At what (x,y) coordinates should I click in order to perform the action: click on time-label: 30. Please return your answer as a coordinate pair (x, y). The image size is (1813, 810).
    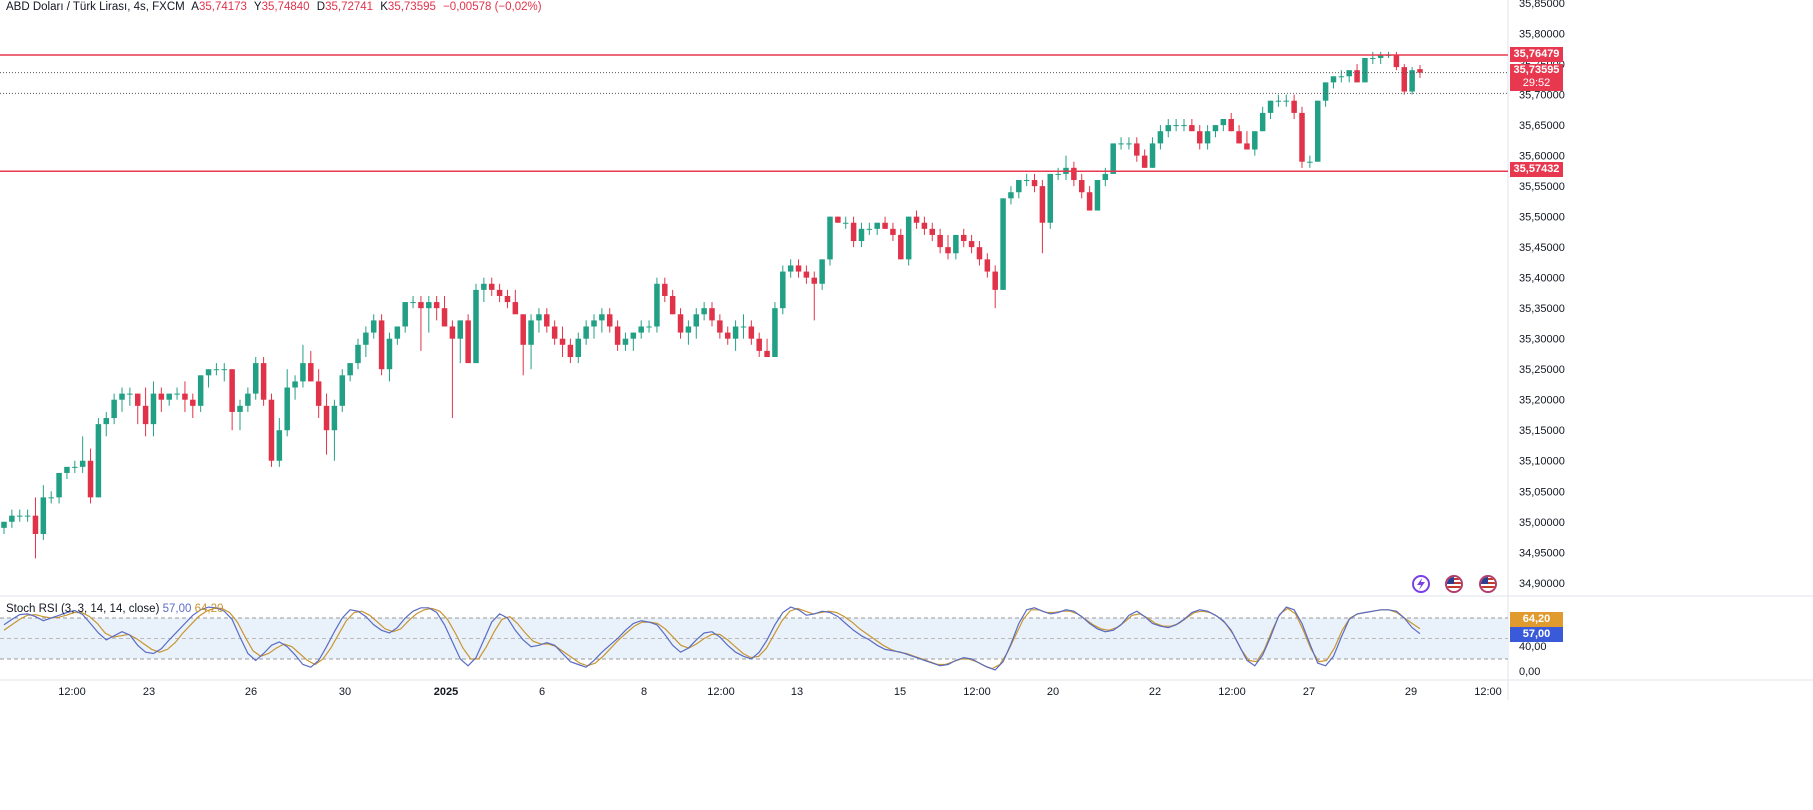
    Looking at the image, I should click on (345, 692).